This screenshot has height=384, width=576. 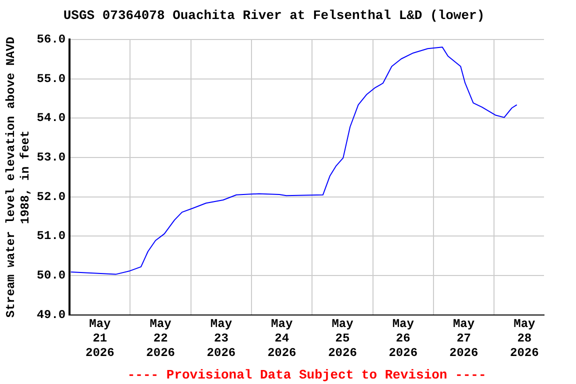 What do you see at coordinates (51, 236) in the screenshot?
I see `y-tick-label: 51.0` at bounding box center [51, 236].